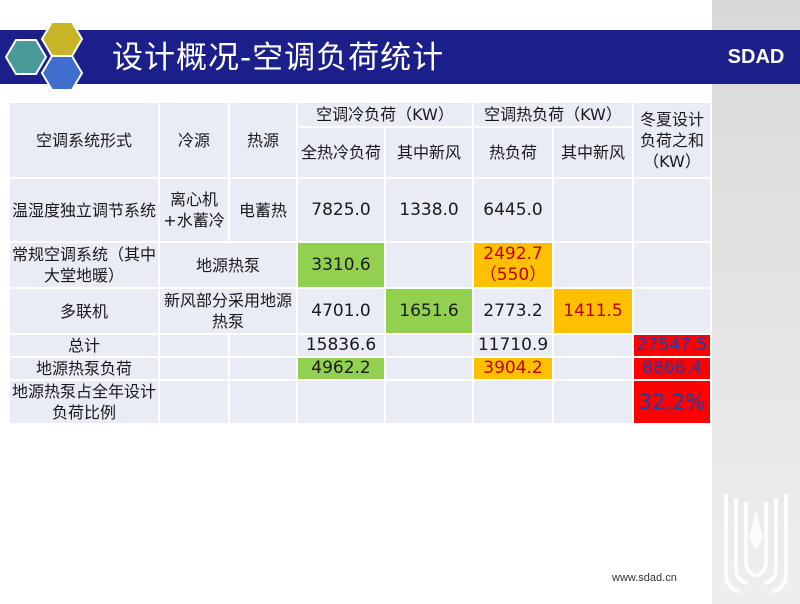 The image size is (800, 604). I want to click on row-heating-value: 2492.7, so click(513, 254).